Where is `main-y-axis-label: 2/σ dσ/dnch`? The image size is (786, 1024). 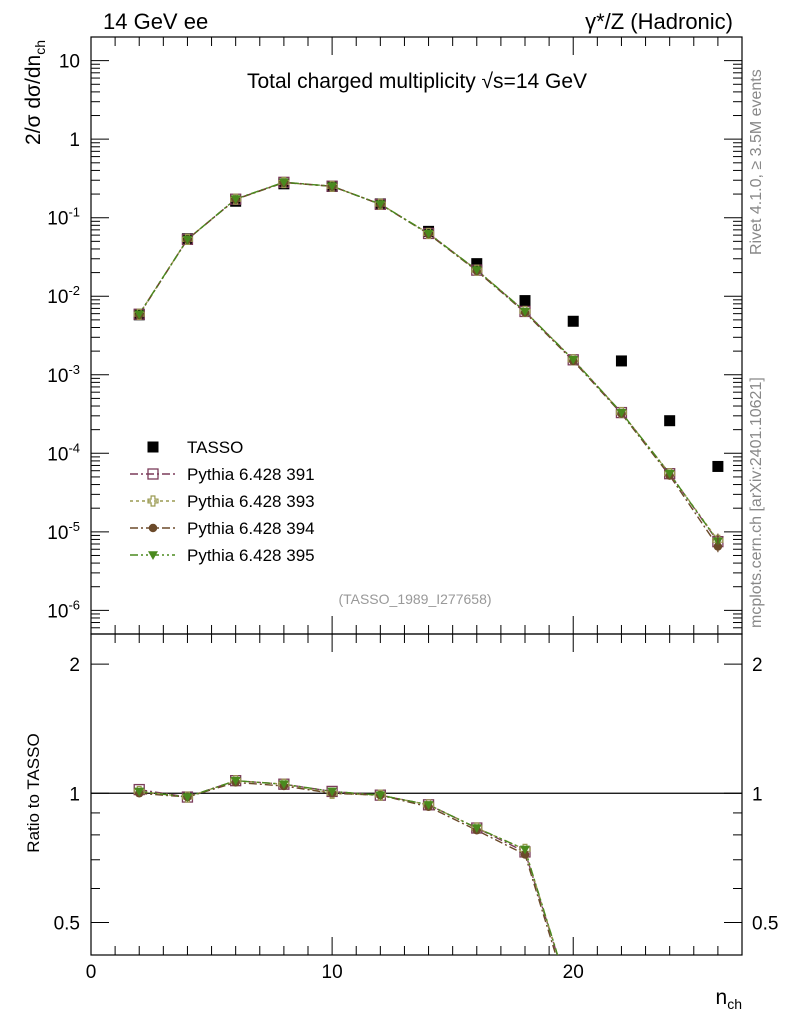 main-y-axis-label: 2/σ dσ/dnch is located at coordinates (35, 92).